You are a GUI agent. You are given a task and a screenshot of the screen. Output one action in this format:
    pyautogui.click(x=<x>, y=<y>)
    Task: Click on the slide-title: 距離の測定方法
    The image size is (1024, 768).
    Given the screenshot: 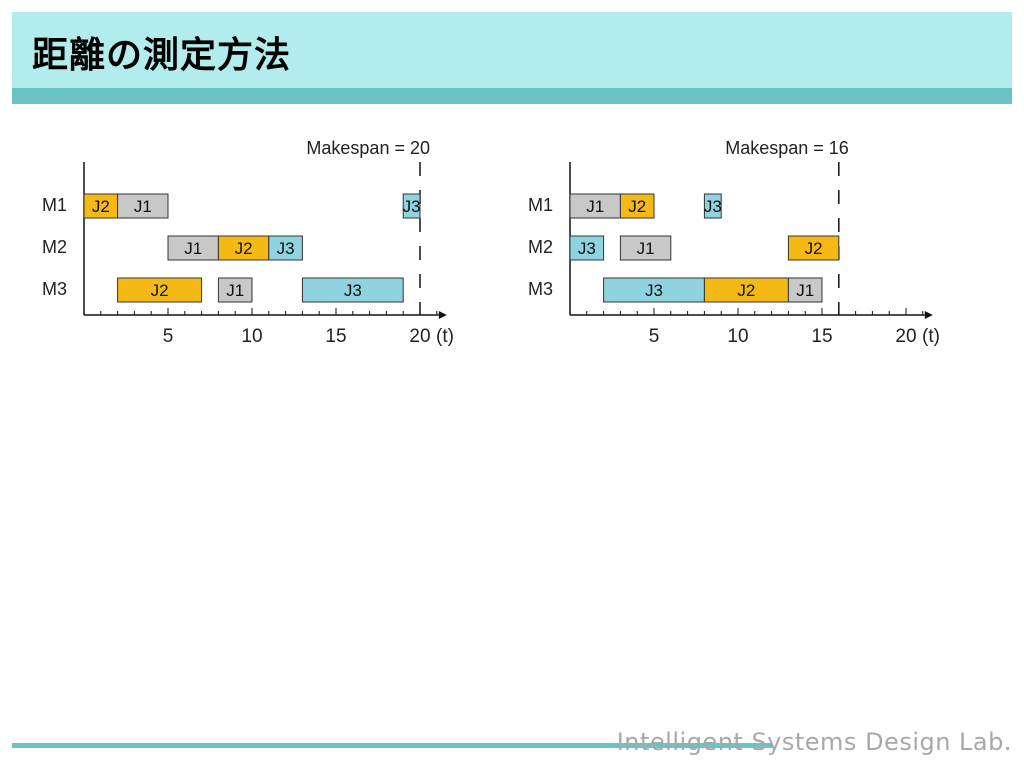 What is the action you would take?
    pyautogui.click(x=162, y=55)
    